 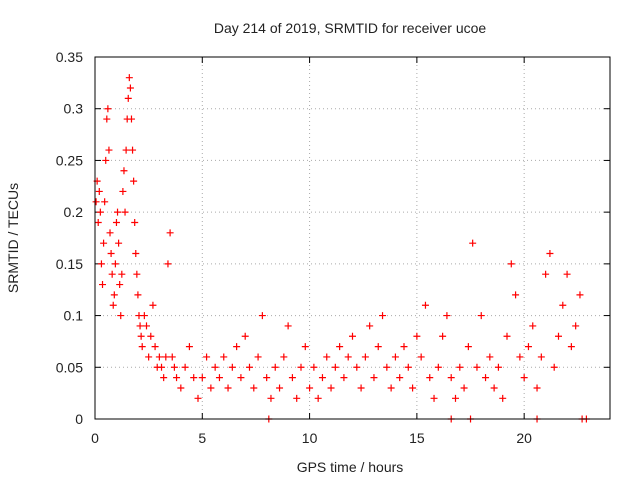 What do you see at coordinates (69, 264) in the screenshot?
I see `y-tick-label: 0.15` at bounding box center [69, 264].